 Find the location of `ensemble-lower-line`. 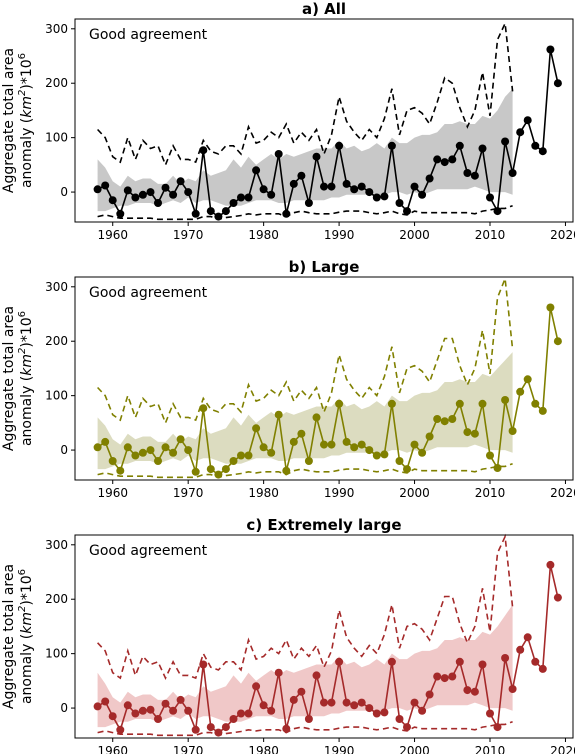

ensemble-lower-line is located at coordinates (305, 728).